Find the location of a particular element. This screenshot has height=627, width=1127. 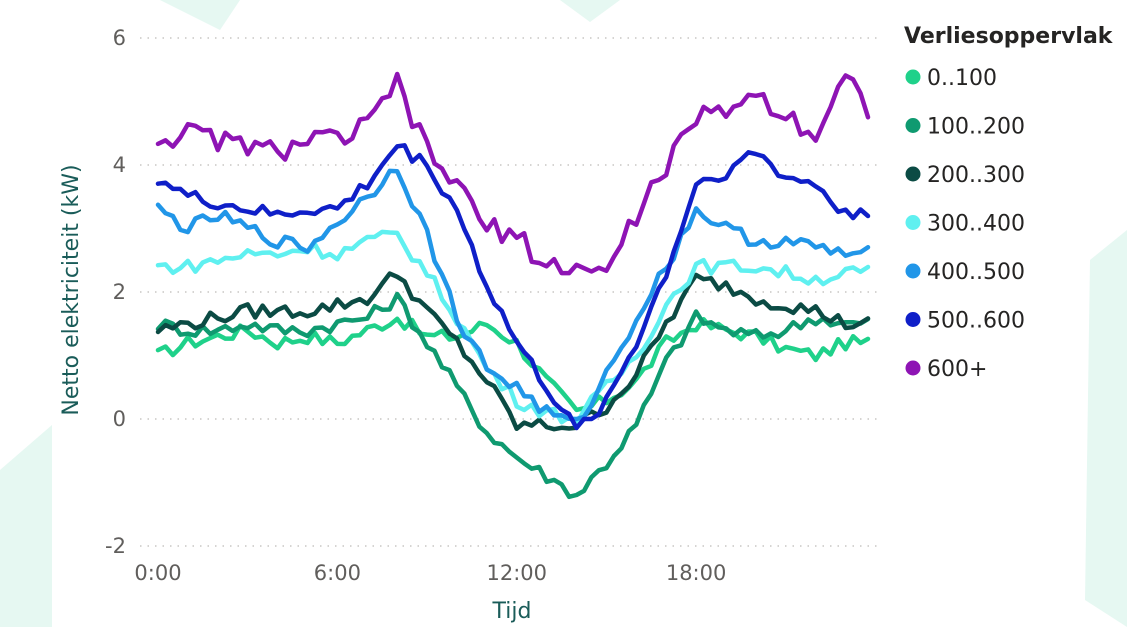

y-tick-label: 6 is located at coordinates (119, 38).